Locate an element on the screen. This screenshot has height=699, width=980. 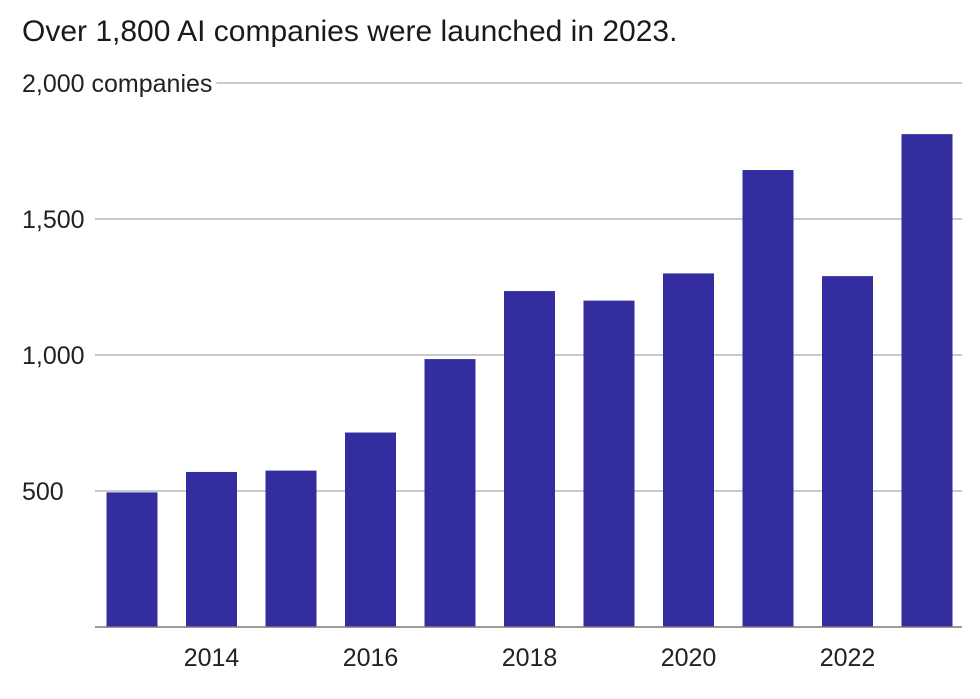
y-tick-label: 1,500 is located at coordinates (53, 220).